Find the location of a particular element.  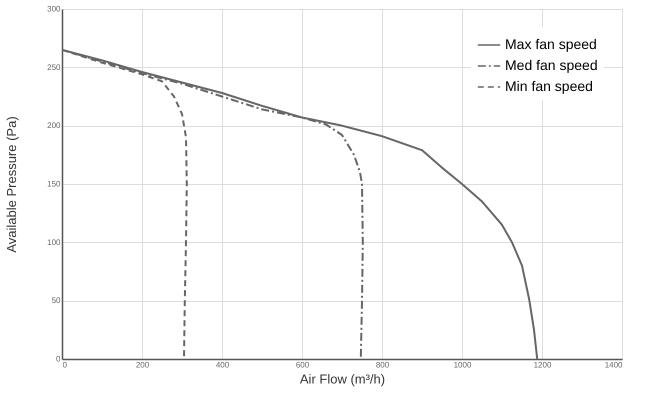

legend-label: Max fan speed is located at coordinates (551, 44).